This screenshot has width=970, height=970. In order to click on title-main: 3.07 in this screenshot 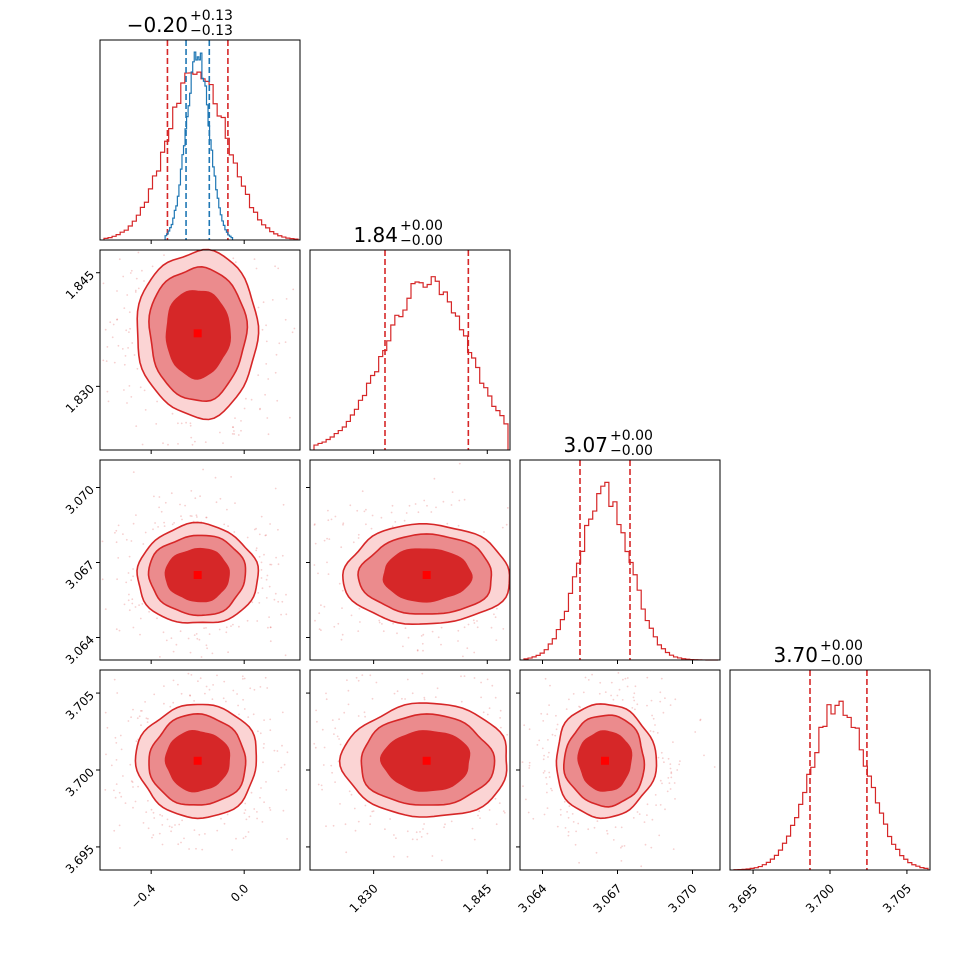, I will do `click(585, 445)`.